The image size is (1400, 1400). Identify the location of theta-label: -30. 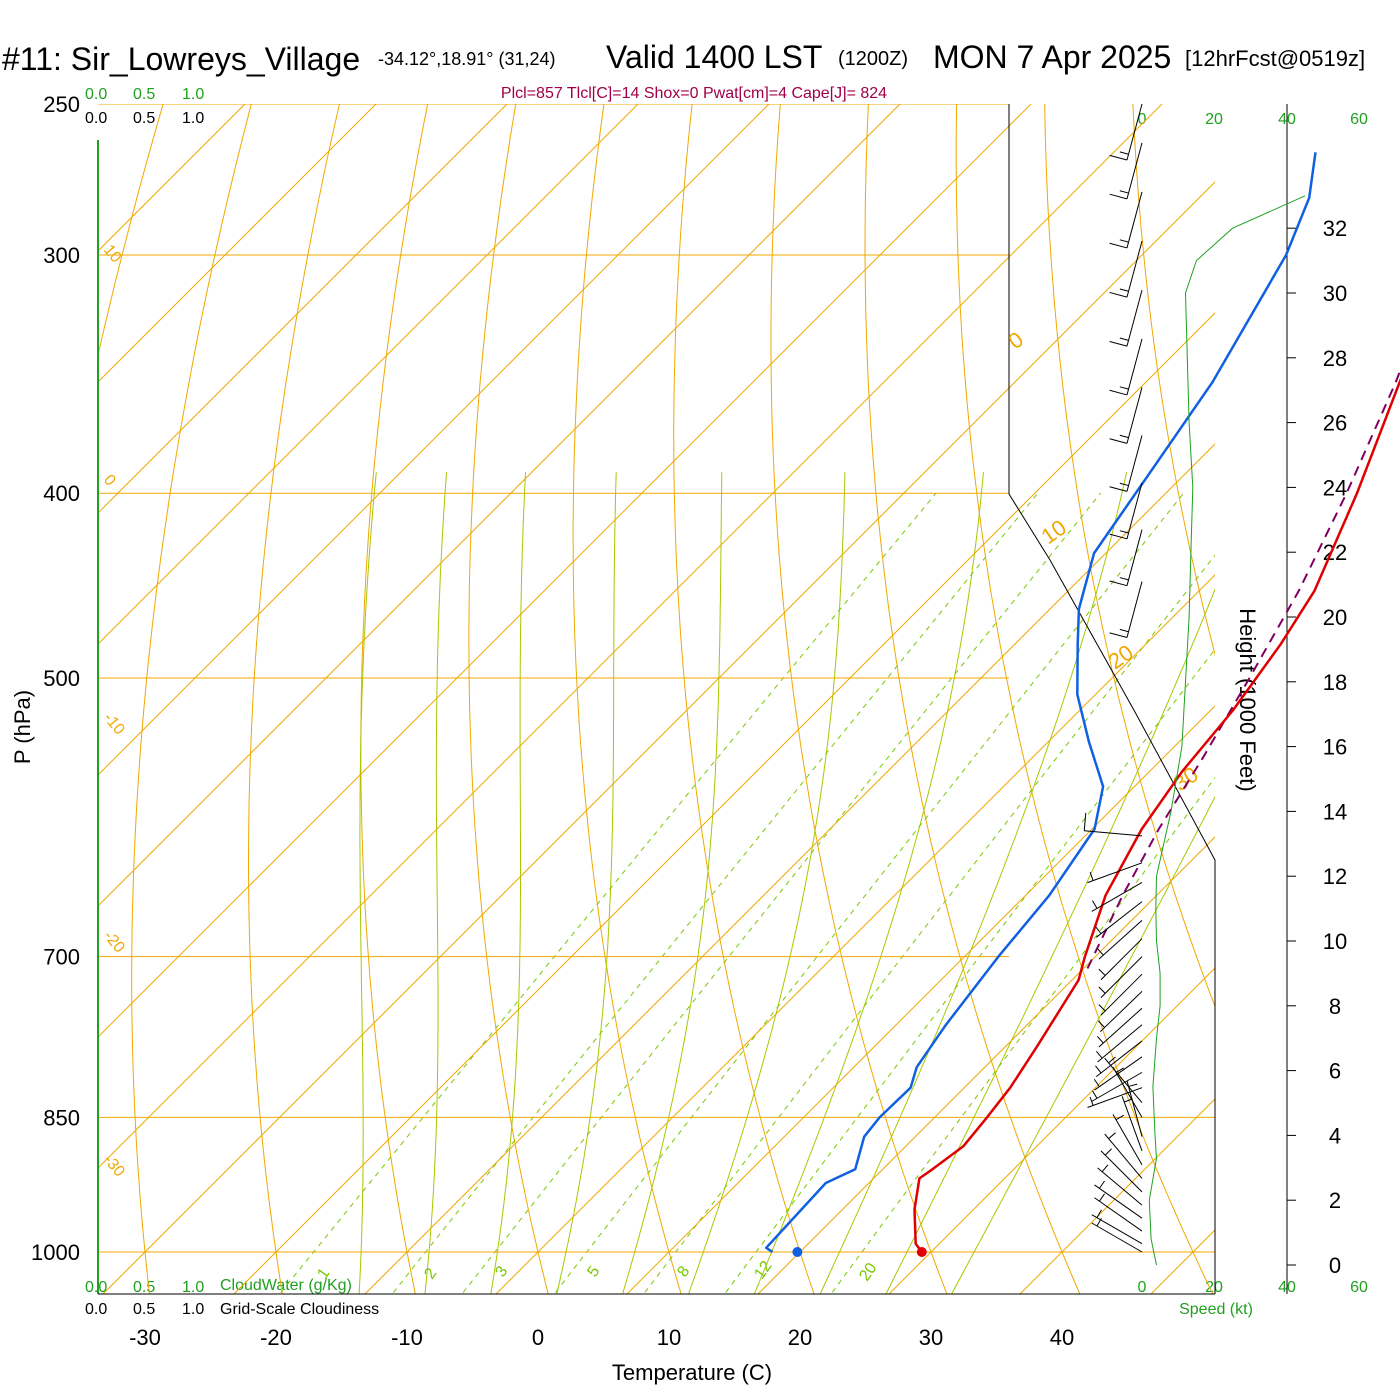
(114, 1166).